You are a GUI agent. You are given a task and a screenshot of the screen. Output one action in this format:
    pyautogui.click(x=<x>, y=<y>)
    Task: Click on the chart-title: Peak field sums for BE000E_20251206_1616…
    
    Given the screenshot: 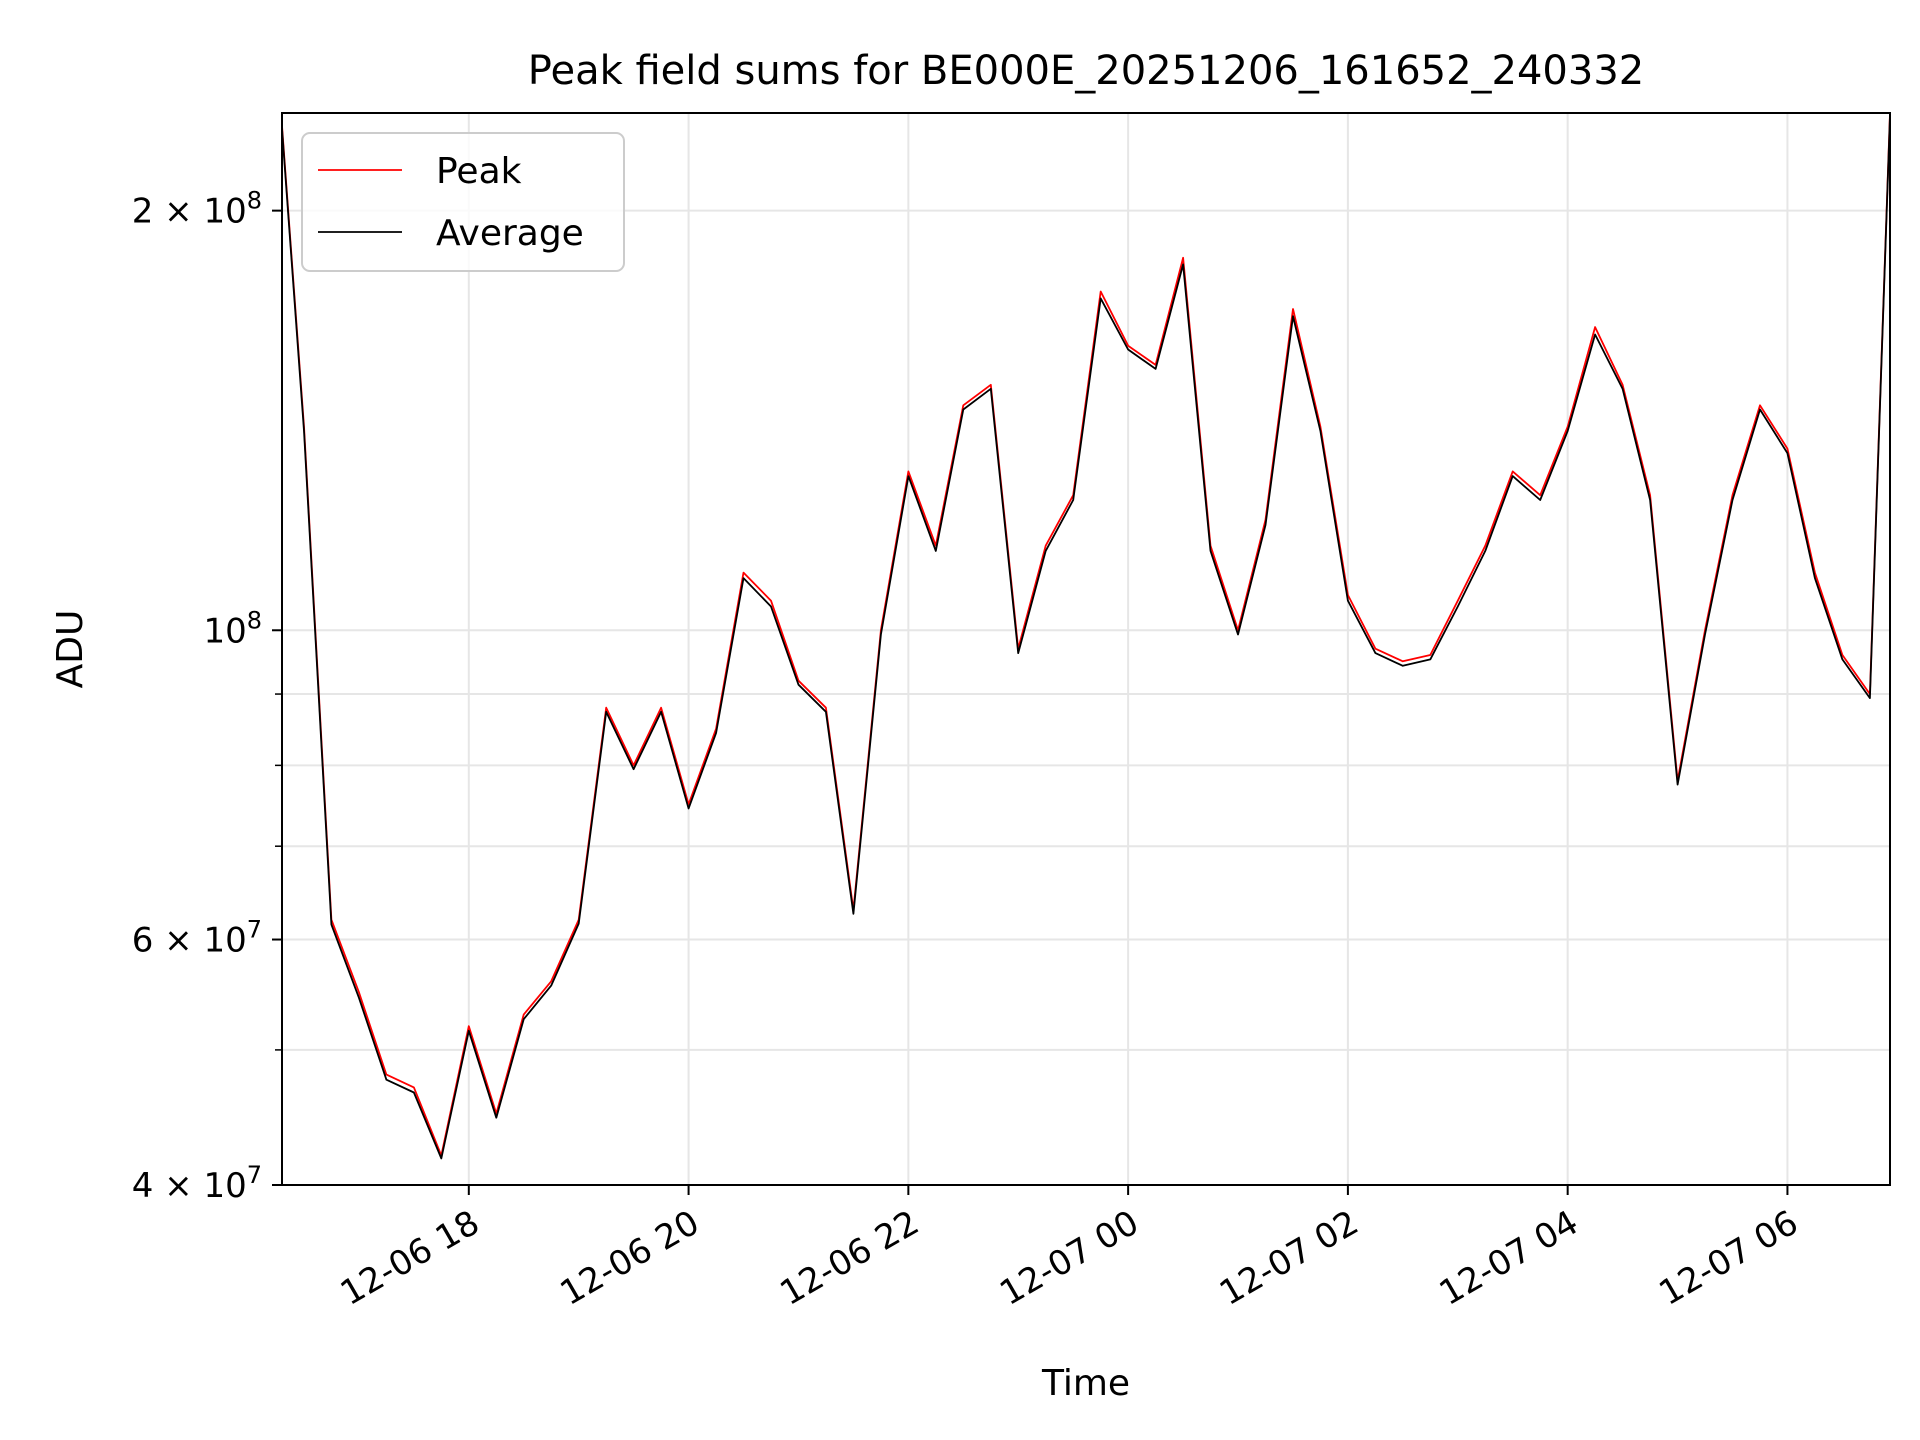 What is the action you would take?
    pyautogui.click(x=1086, y=71)
    